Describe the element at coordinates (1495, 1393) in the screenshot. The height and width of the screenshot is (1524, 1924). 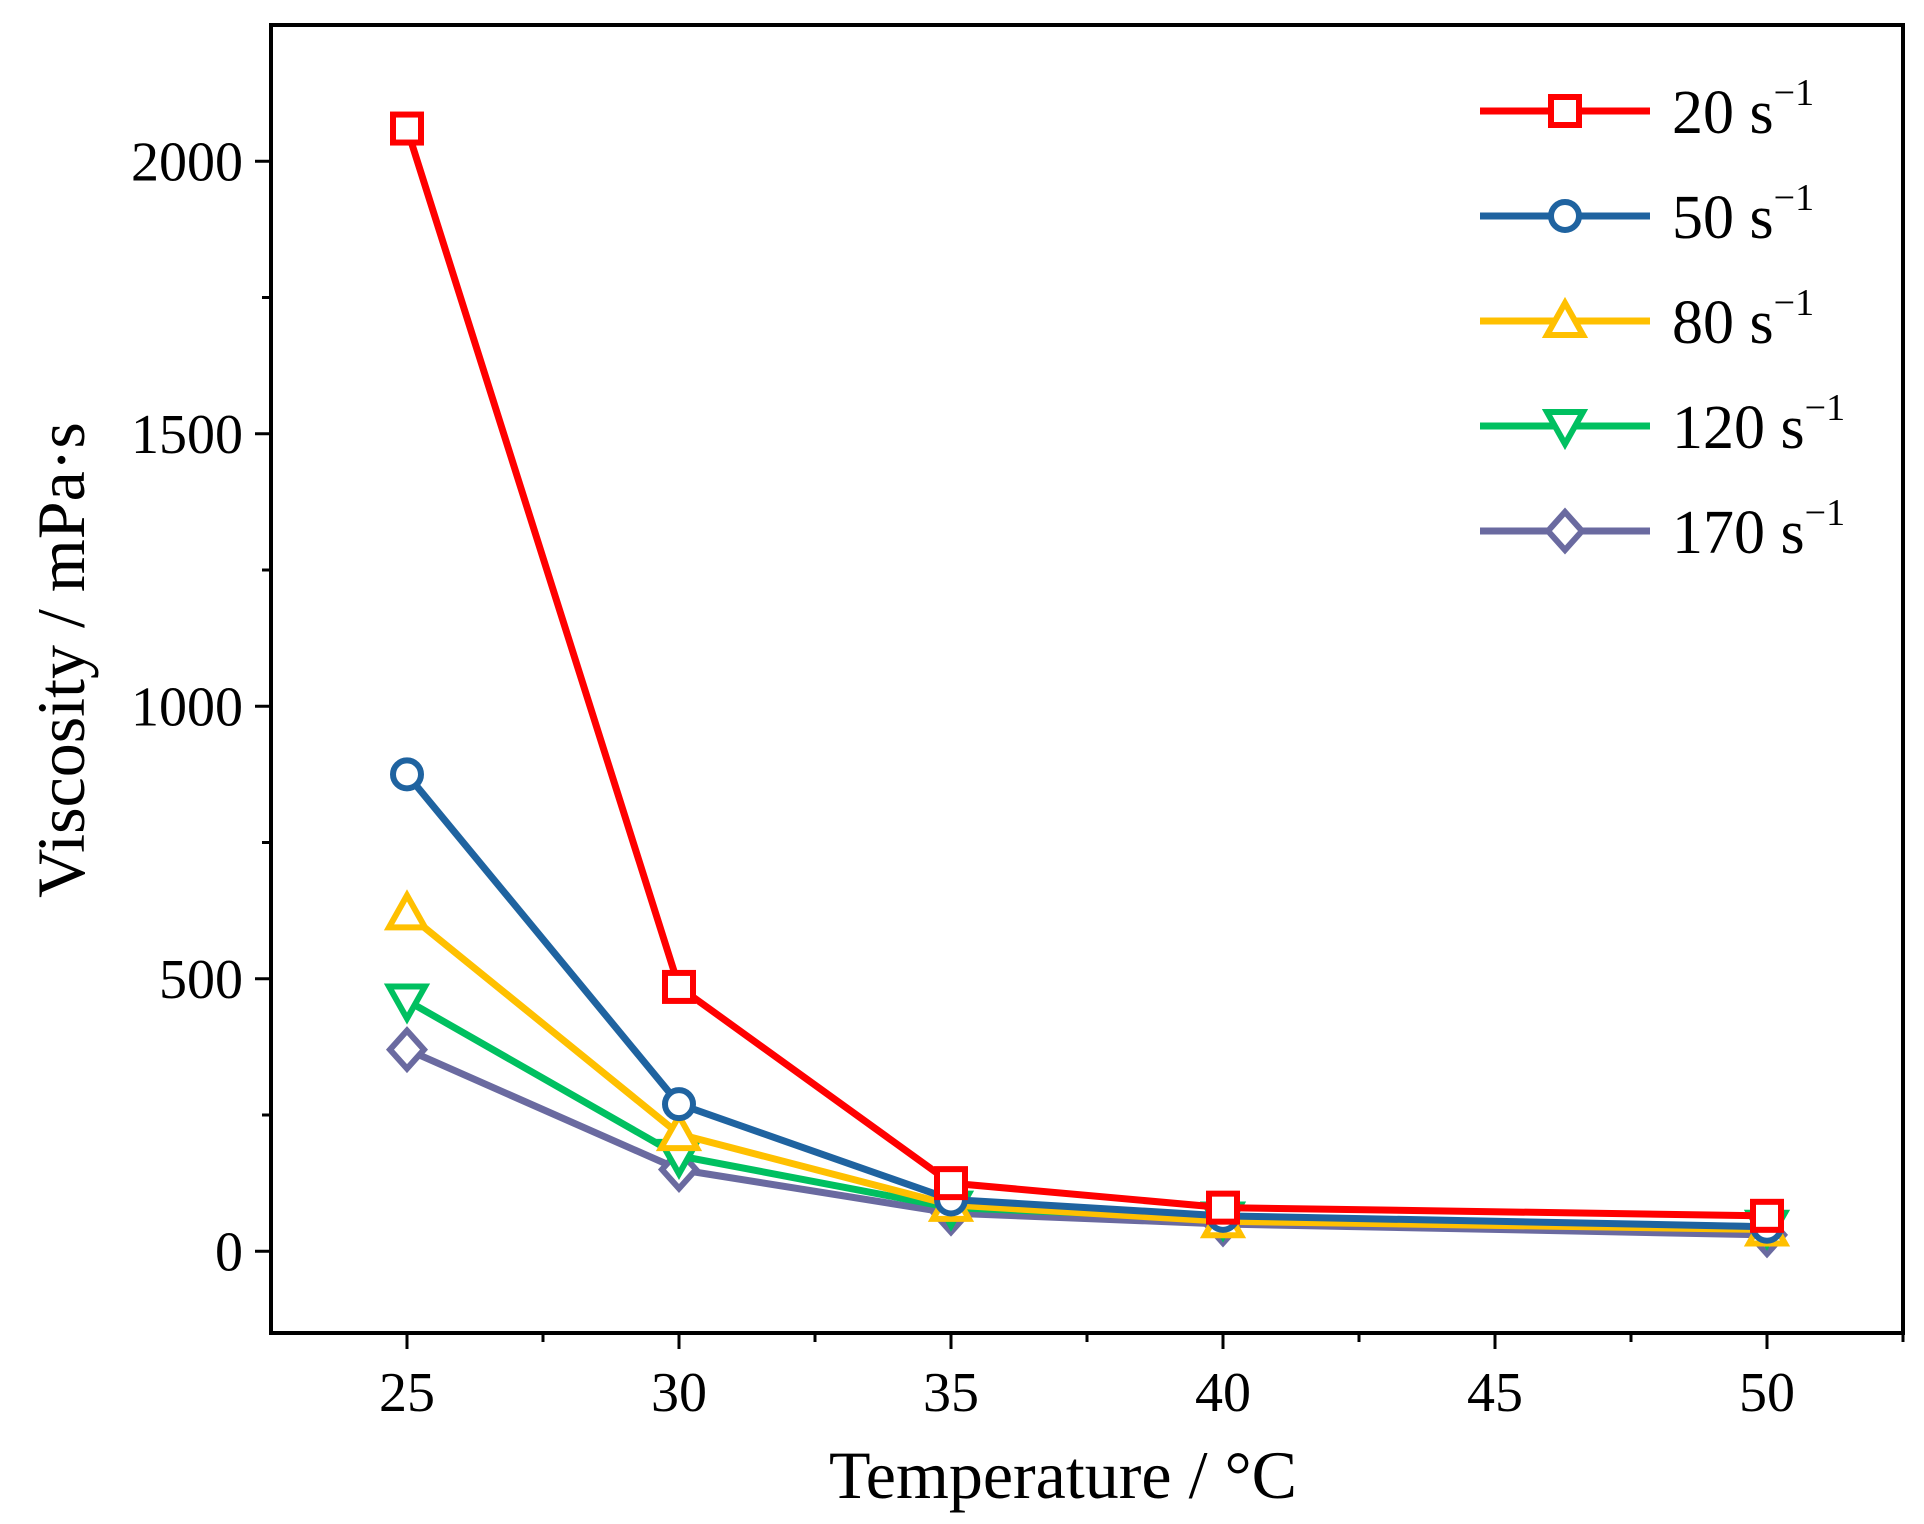
I see `x-tick-label: 45` at that location.